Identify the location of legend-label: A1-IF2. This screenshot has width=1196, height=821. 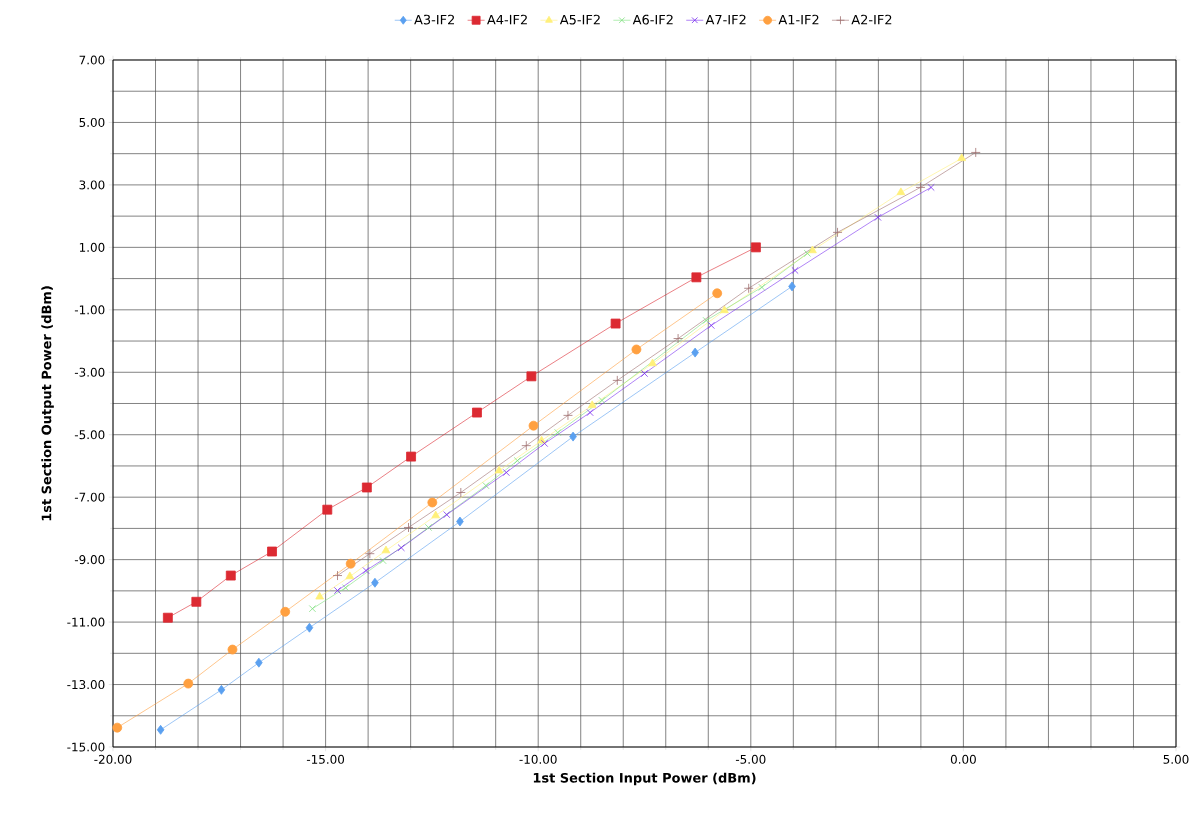
(798, 19).